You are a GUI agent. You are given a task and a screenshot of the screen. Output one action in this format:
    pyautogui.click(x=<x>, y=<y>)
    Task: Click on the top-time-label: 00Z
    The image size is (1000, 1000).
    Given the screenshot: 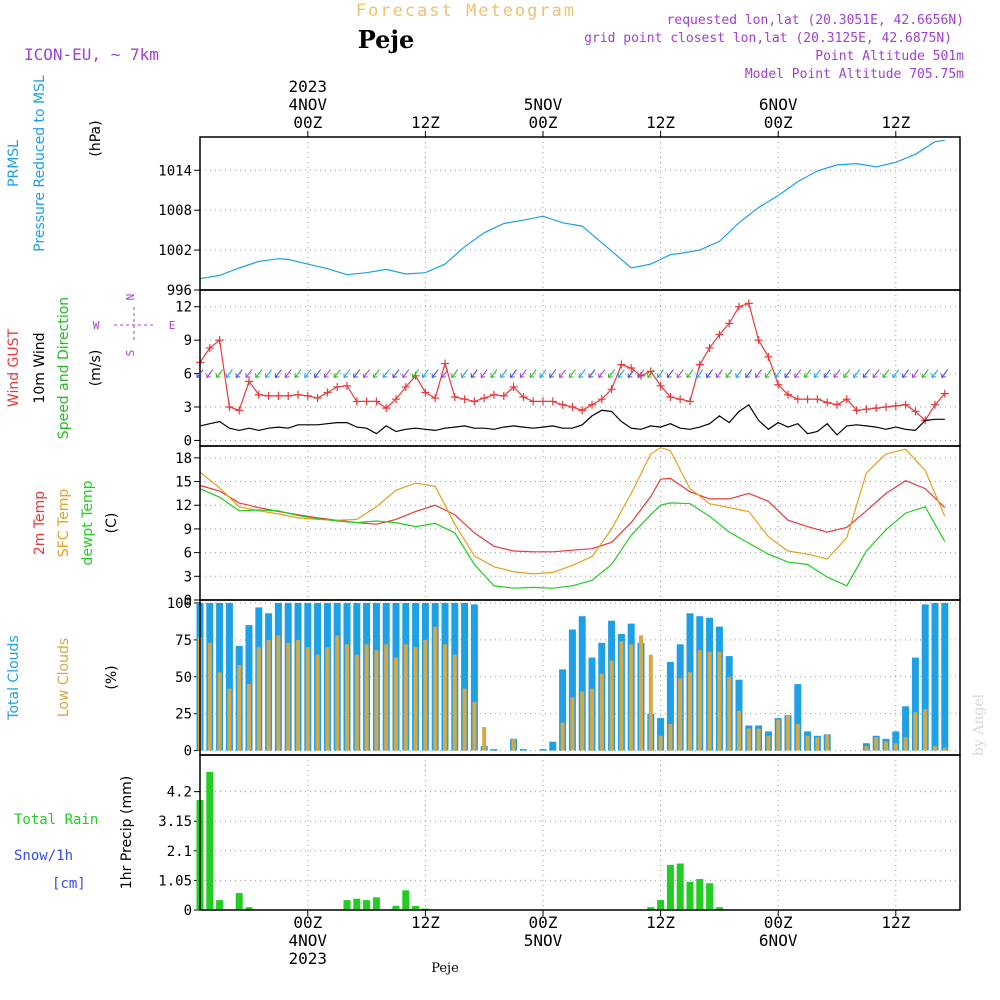 What is the action you would take?
    pyautogui.click(x=543, y=122)
    